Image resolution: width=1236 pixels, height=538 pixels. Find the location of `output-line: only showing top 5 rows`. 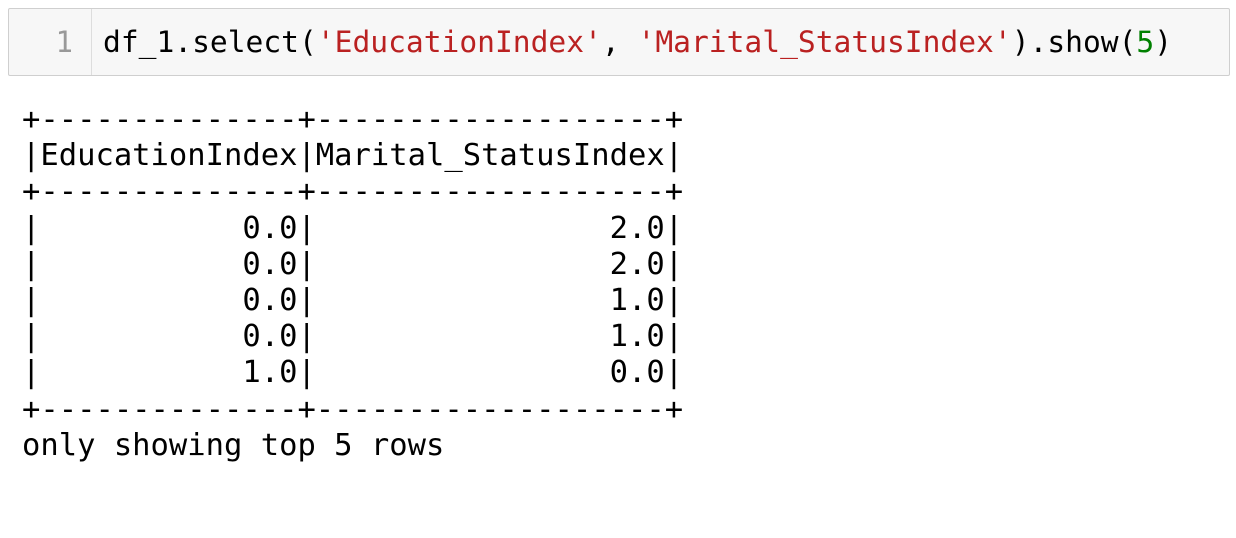

output-line: only showing top 5 rows is located at coordinates (233, 445).